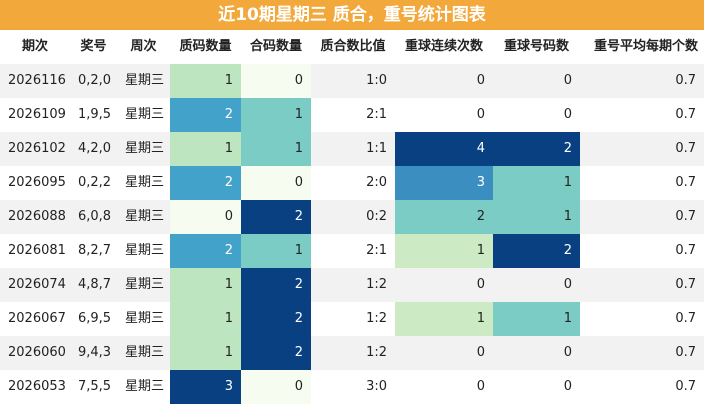  What do you see at coordinates (93, 251) in the screenshot?
I see `table-cell: 8,2,7` at bounding box center [93, 251].